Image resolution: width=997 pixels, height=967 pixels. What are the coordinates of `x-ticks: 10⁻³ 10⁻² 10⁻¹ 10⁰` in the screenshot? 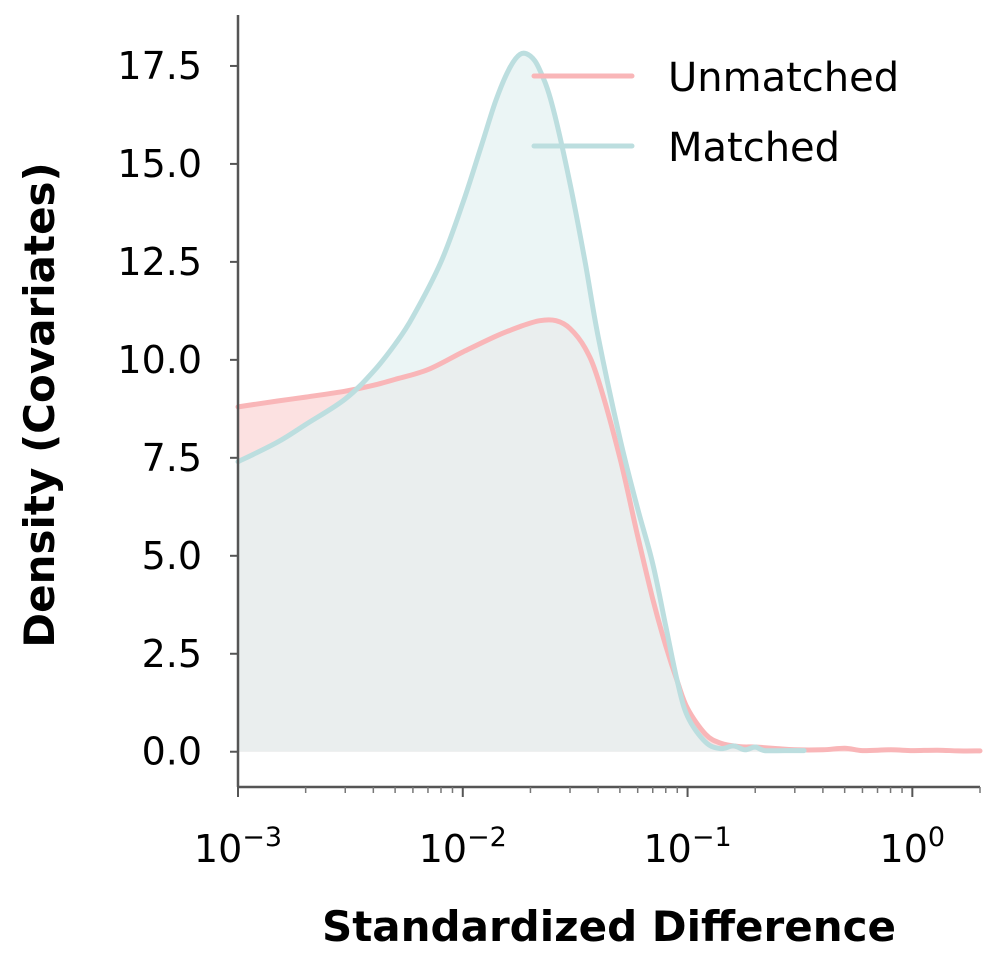 It's located at (587, 829).